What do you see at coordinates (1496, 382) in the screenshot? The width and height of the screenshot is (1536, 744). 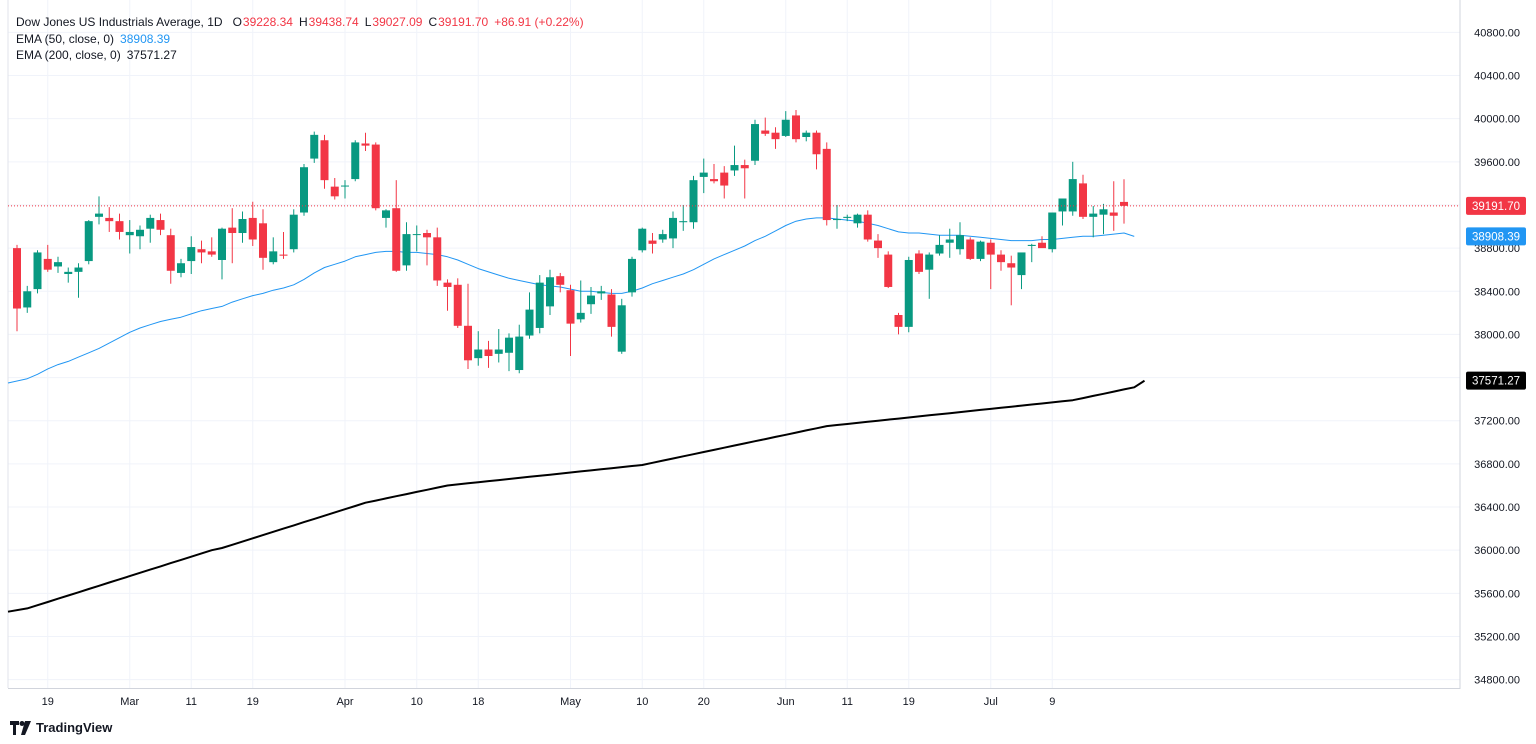 I see `ema200-badge-text: 37571.27` at bounding box center [1496, 382].